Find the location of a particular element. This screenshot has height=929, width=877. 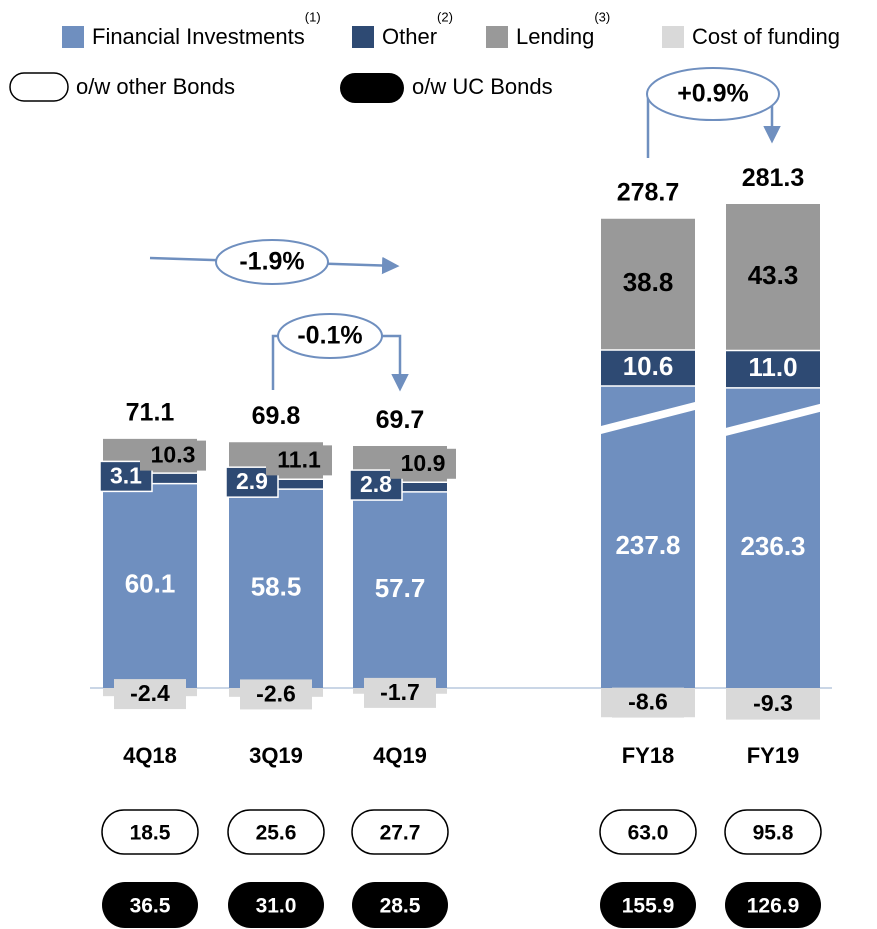

value-label: -8.6 is located at coordinates (648, 702).